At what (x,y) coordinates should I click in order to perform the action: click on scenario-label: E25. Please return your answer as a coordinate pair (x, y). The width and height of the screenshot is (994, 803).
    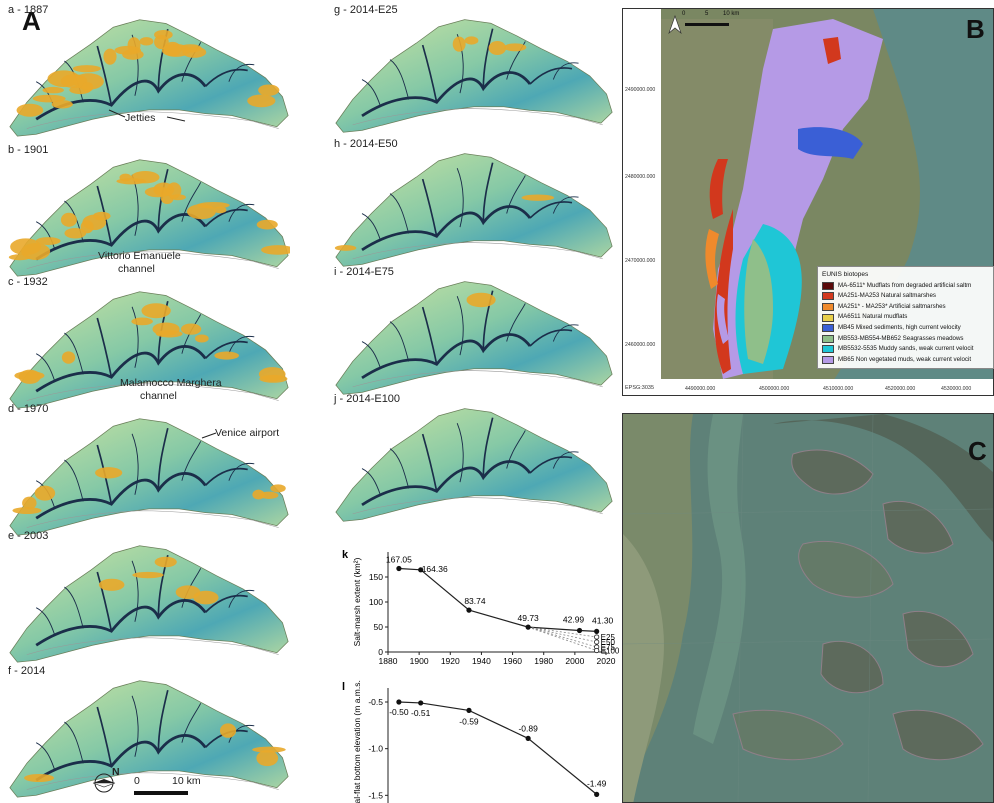
    Looking at the image, I should click on (608, 637).